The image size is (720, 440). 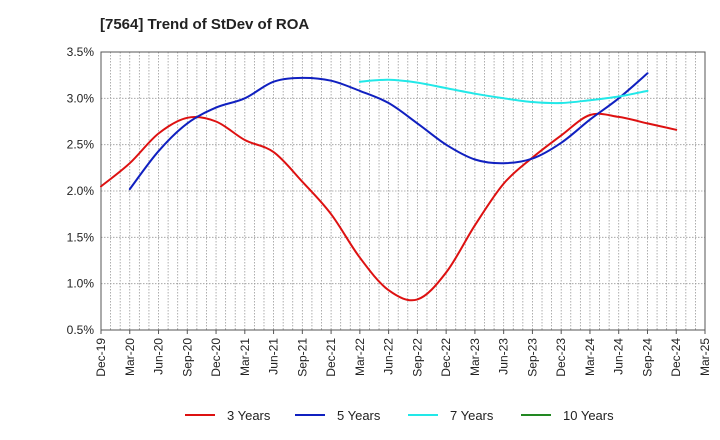 What do you see at coordinates (310, 415) in the screenshot?
I see `legend-swatch-5-years` at bounding box center [310, 415].